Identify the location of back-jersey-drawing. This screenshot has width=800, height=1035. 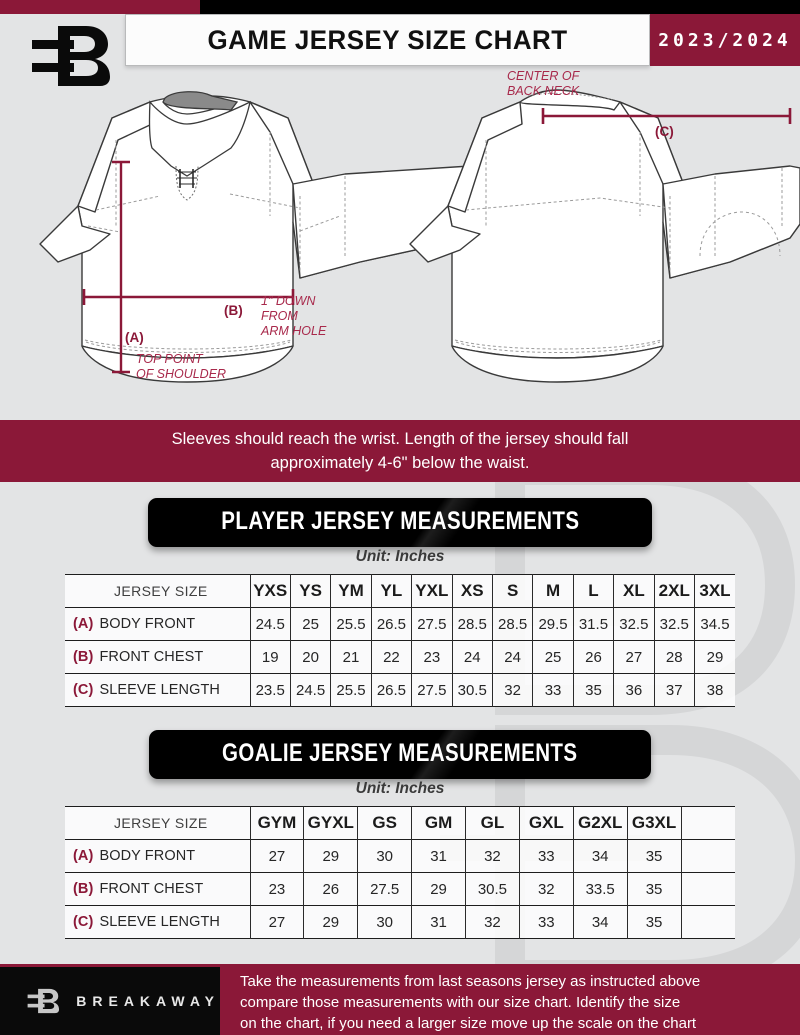
(604, 236).